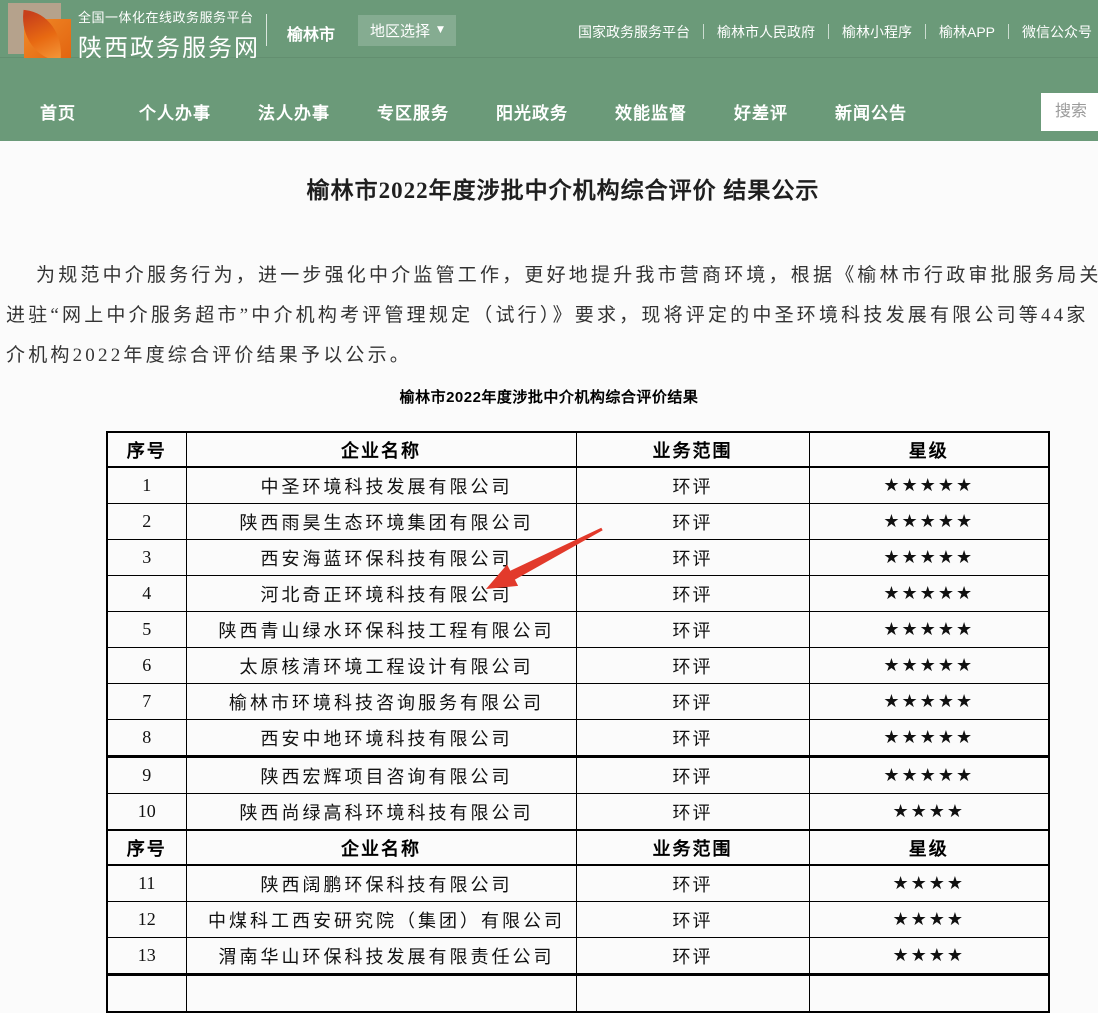 The image size is (1098, 1013). I want to click on link-city-government: 榆林市人民政府, so click(766, 31).